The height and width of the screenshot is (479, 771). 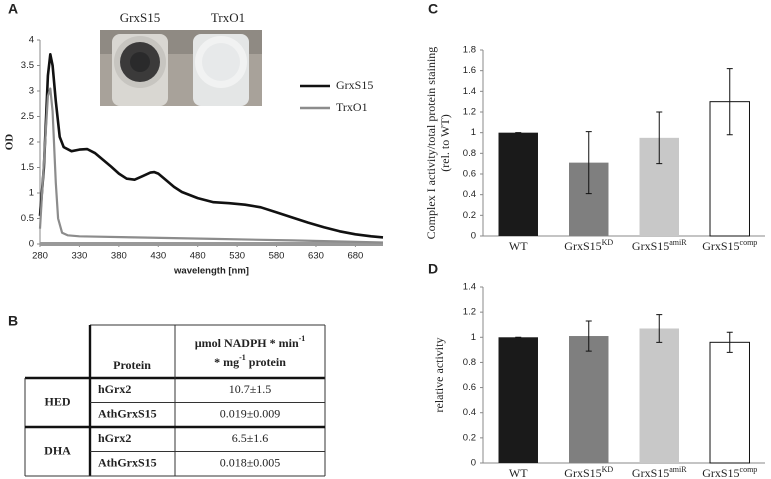 What do you see at coordinates (57, 401) in the screenshot?
I see `group-label: HED` at bounding box center [57, 401].